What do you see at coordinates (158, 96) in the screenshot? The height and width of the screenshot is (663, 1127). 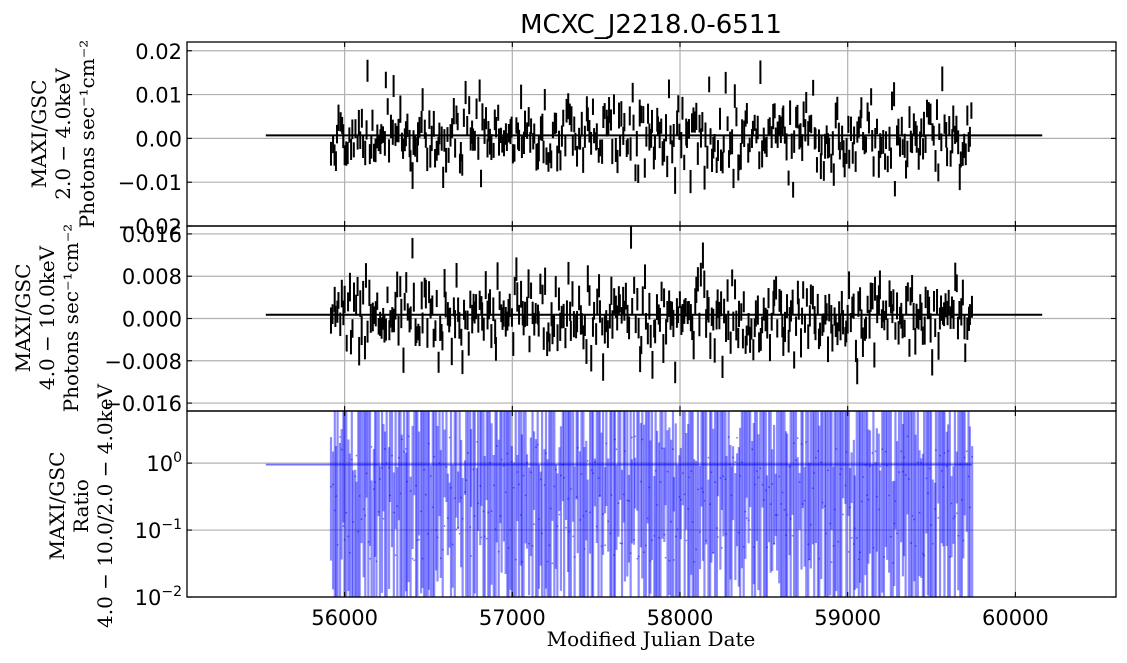 I see `soft-band-y-tick-label: 0.01` at bounding box center [158, 96].